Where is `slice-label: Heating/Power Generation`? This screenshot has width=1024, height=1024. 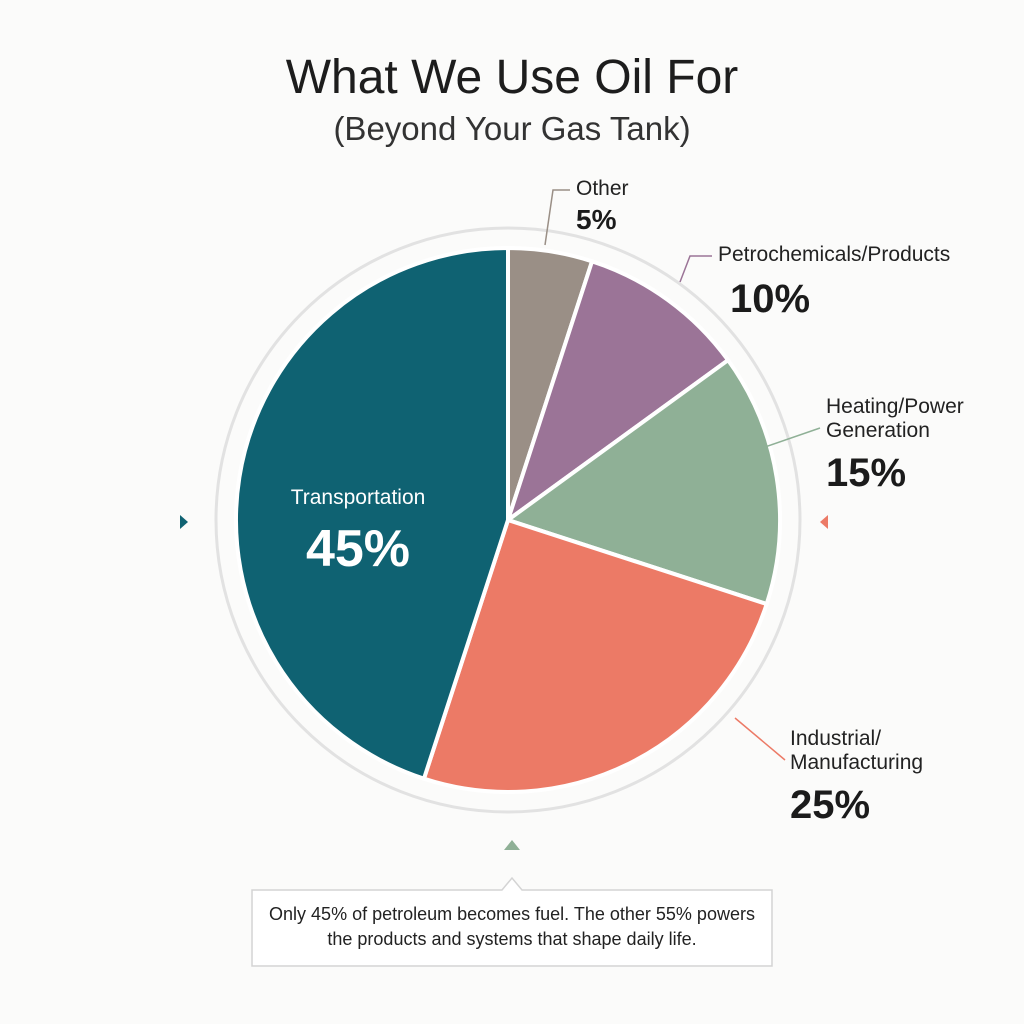
slice-label: Heating/Power Generation is located at coordinates (895, 419).